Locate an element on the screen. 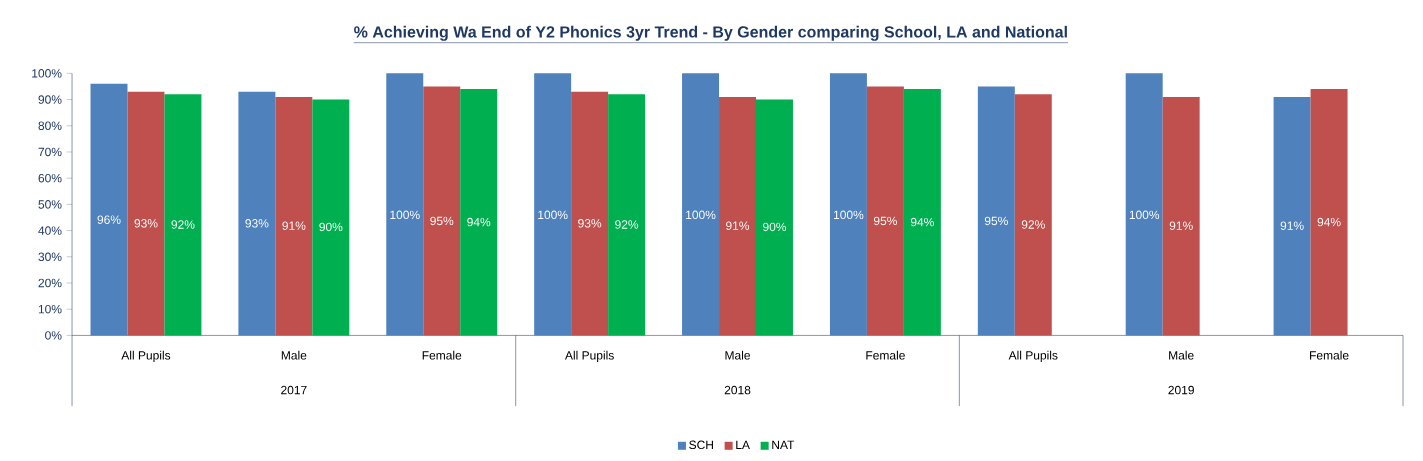 The image size is (1423, 461). y-tick-label: 100% is located at coordinates (47, 73).